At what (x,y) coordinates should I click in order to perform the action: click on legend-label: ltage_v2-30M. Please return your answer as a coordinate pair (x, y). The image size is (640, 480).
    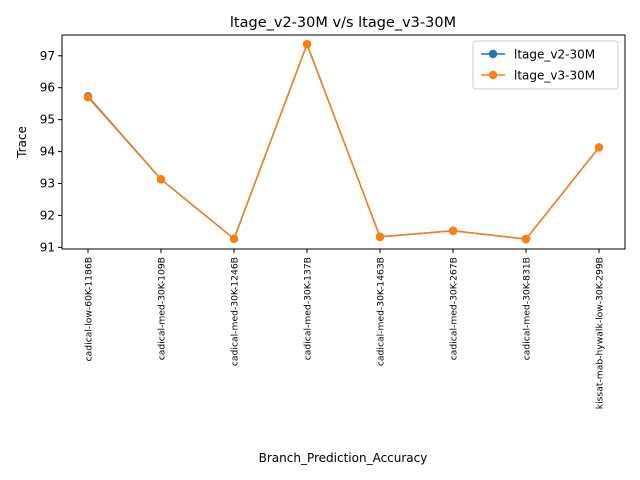
    Looking at the image, I should click on (554, 55).